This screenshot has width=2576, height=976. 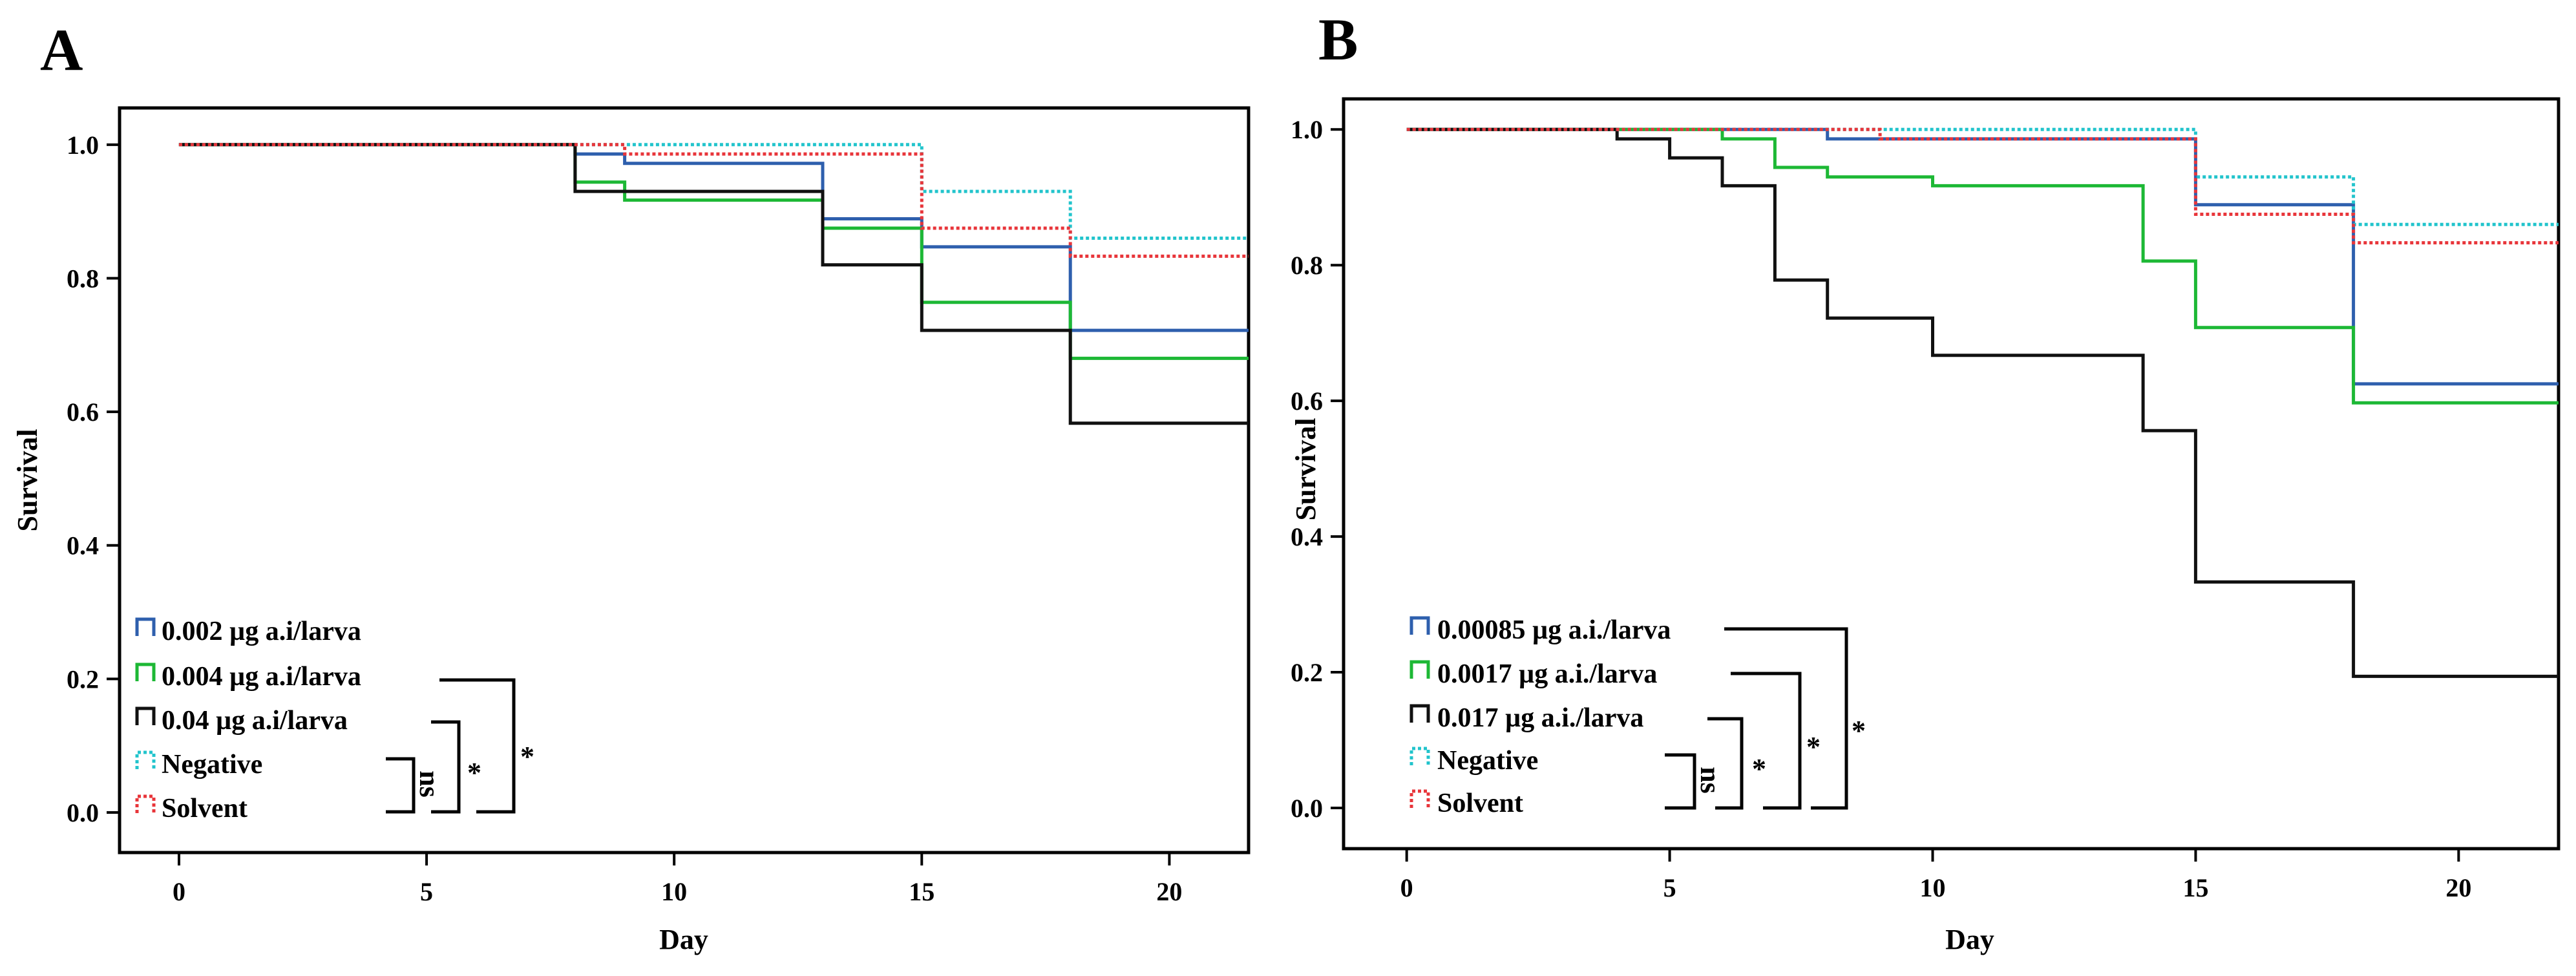 I want to click on panel-b-legend-label-5: Solvent, so click(x=1480, y=803).